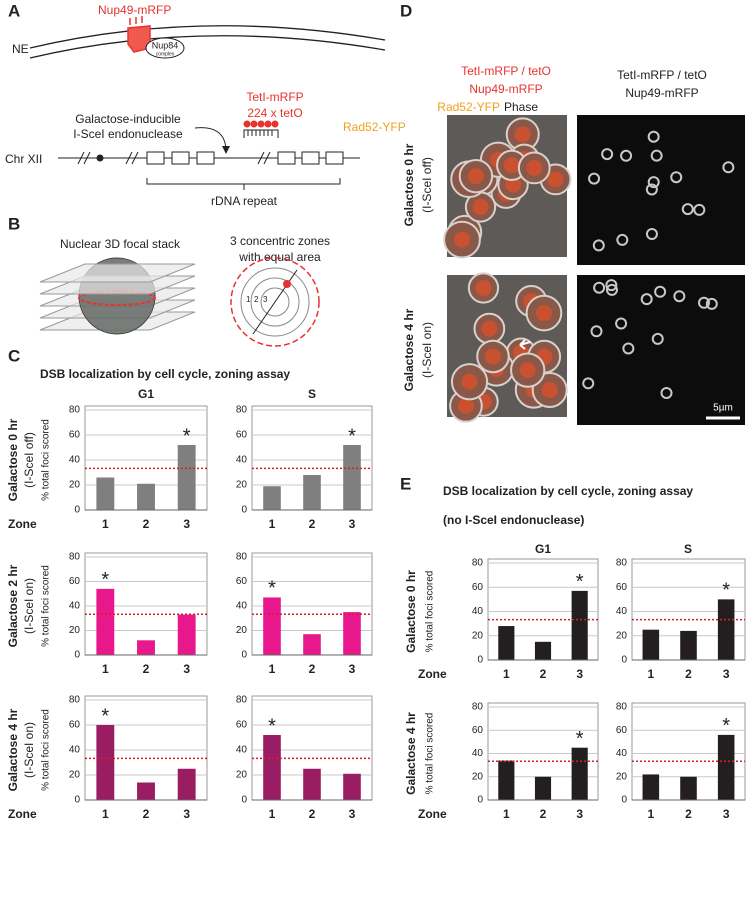 The image size is (753, 900). I want to click on label: 3 concentric zones, so click(280, 241).